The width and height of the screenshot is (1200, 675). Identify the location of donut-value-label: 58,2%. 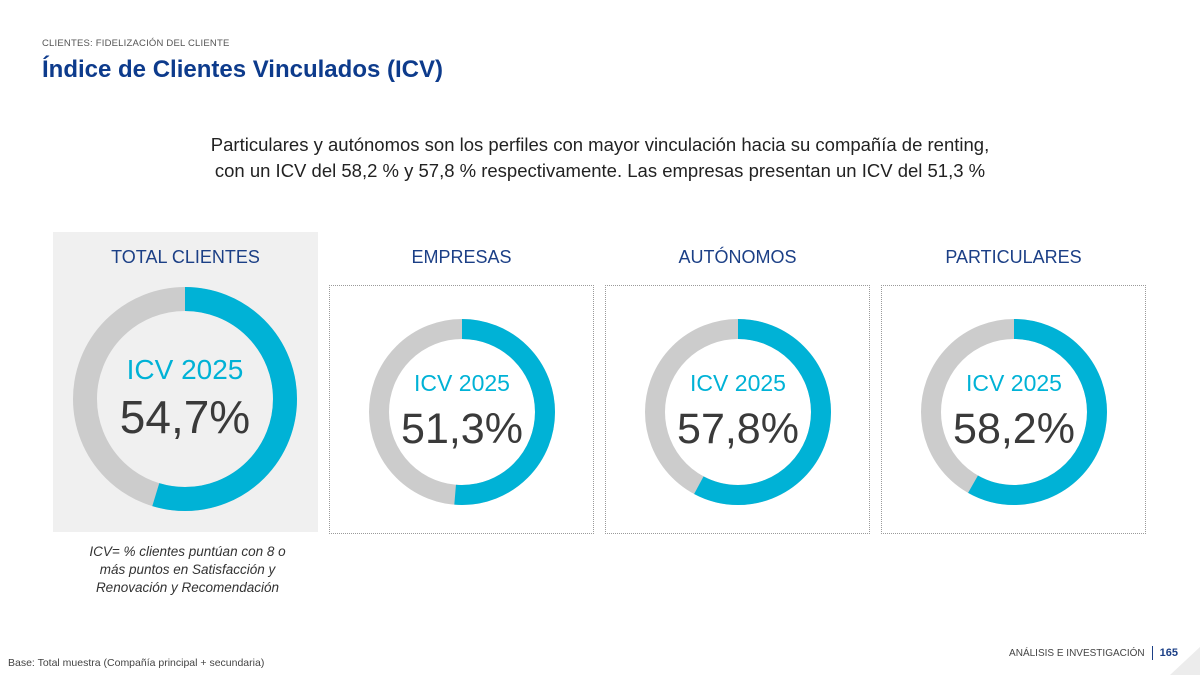
(1014, 429).